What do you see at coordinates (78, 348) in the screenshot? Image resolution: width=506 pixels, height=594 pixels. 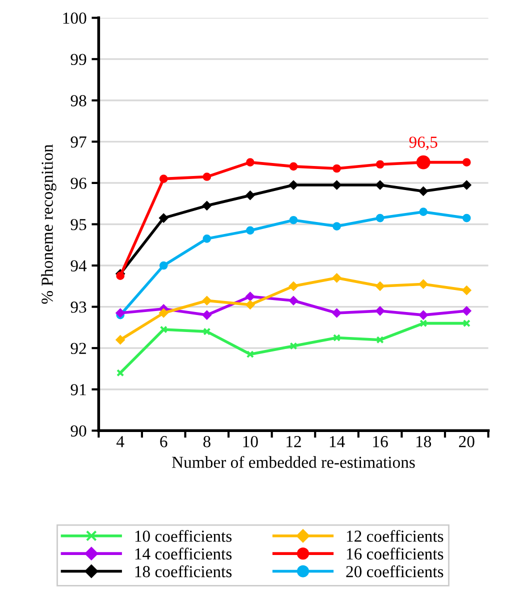 I see `y-tick-label: 92` at bounding box center [78, 348].